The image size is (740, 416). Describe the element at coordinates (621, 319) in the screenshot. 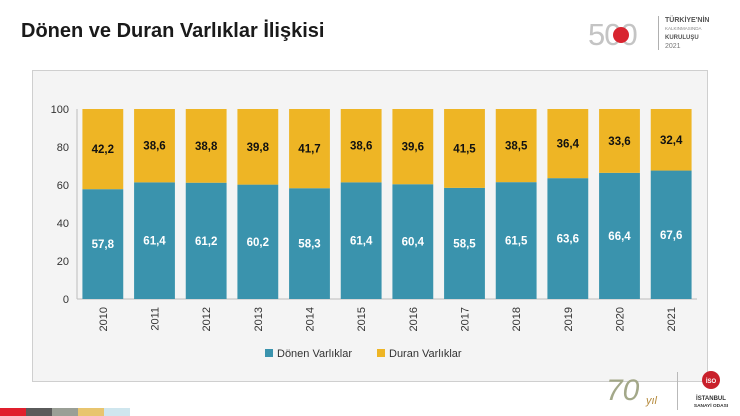

I see `x-tick-label: 2020` at that location.